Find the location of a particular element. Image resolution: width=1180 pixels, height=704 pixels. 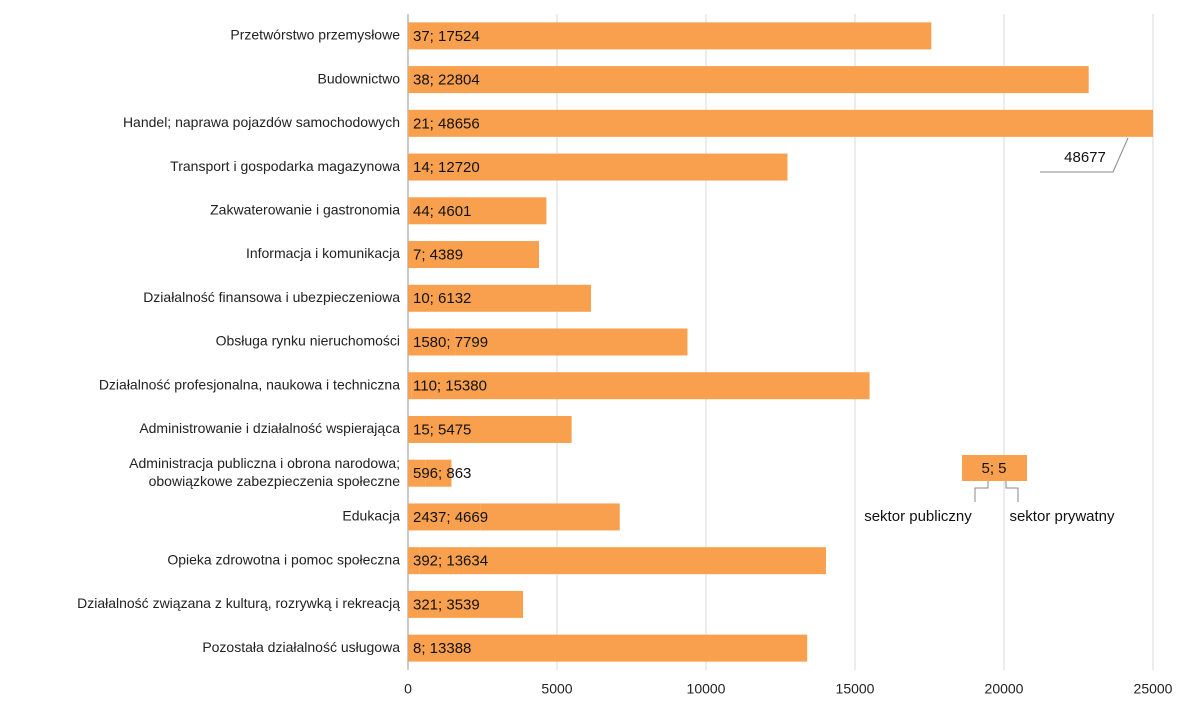

annotation-leader is located at coordinates (1084, 155).